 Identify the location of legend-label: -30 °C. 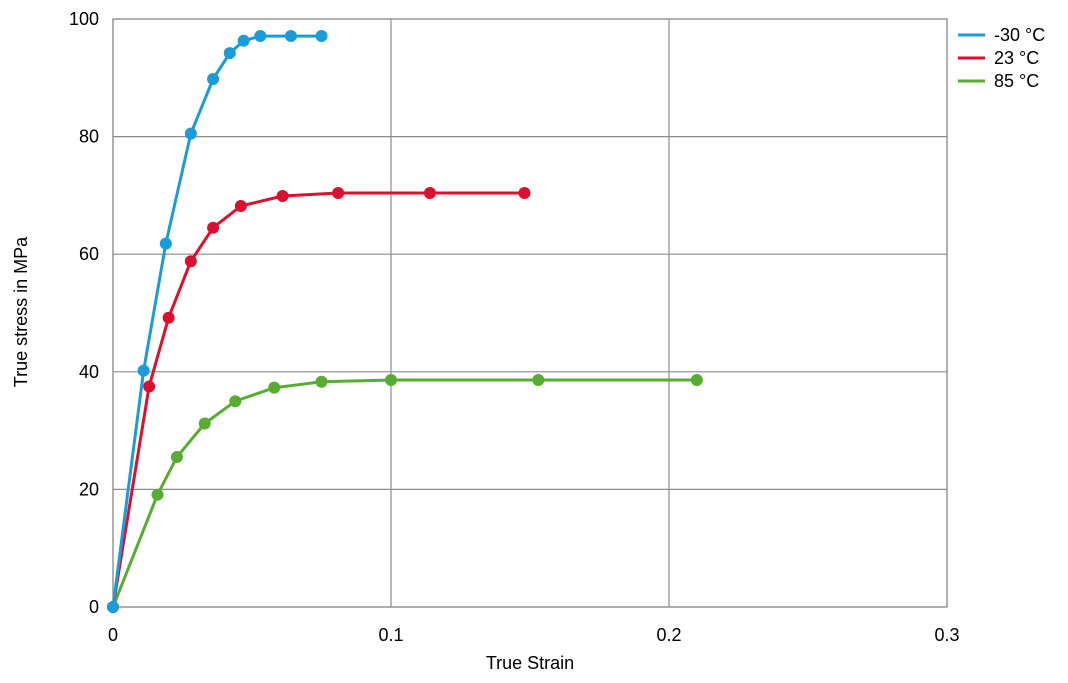
(1019, 35).